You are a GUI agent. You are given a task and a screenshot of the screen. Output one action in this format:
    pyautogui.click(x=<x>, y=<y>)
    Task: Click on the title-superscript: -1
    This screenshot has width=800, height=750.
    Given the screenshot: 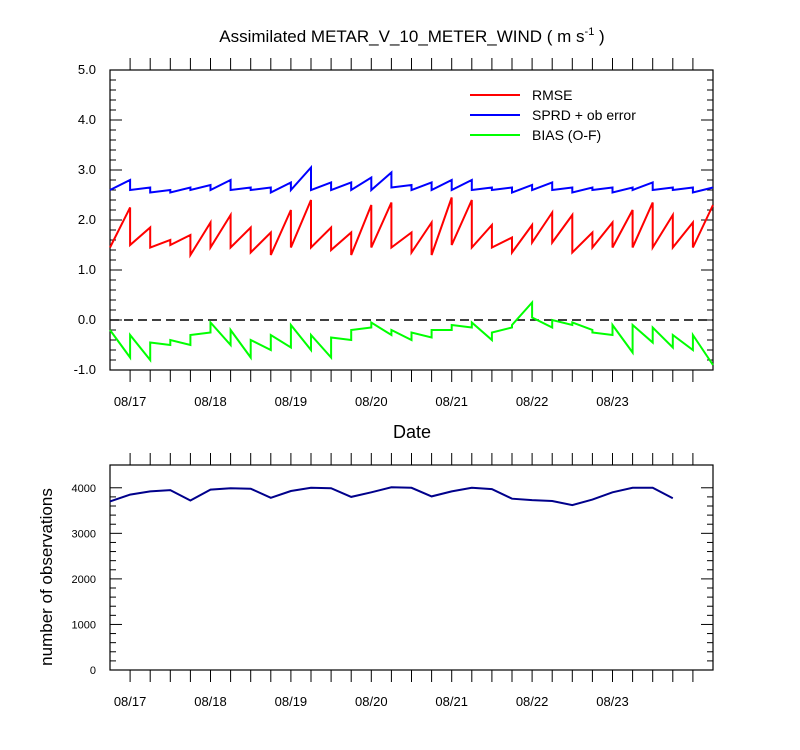 What is the action you would take?
    pyautogui.click(x=590, y=32)
    